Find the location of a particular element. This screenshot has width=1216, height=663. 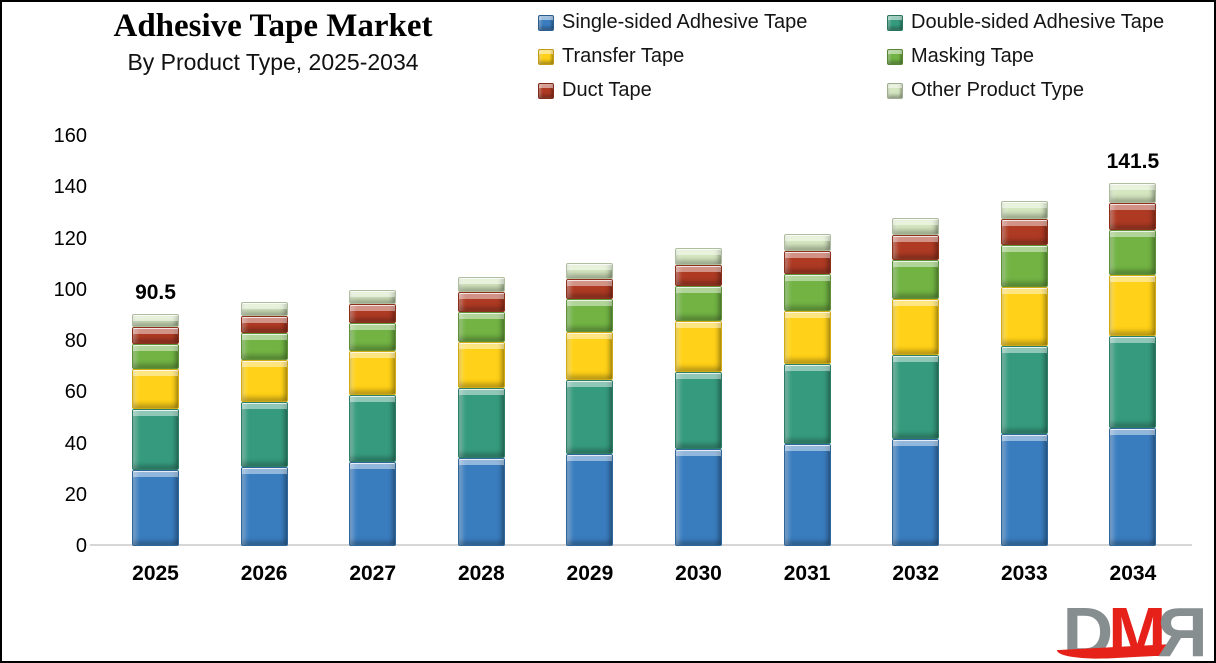

legend-item: Double-sided Adhesive Tape is located at coordinates (1025, 22).